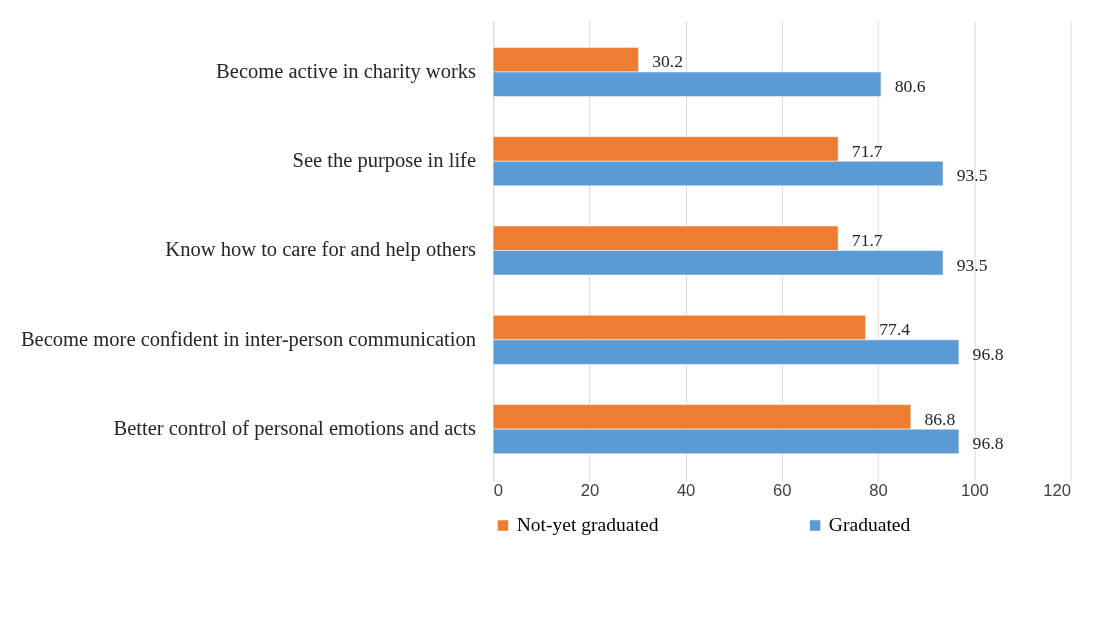 The width and height of the screenshot is (1095, 617). What do you see at coordinates (384, 161) in the screenshot?
I see `y-tick-label: See the purpose in life` at bounding box center [384, 161].